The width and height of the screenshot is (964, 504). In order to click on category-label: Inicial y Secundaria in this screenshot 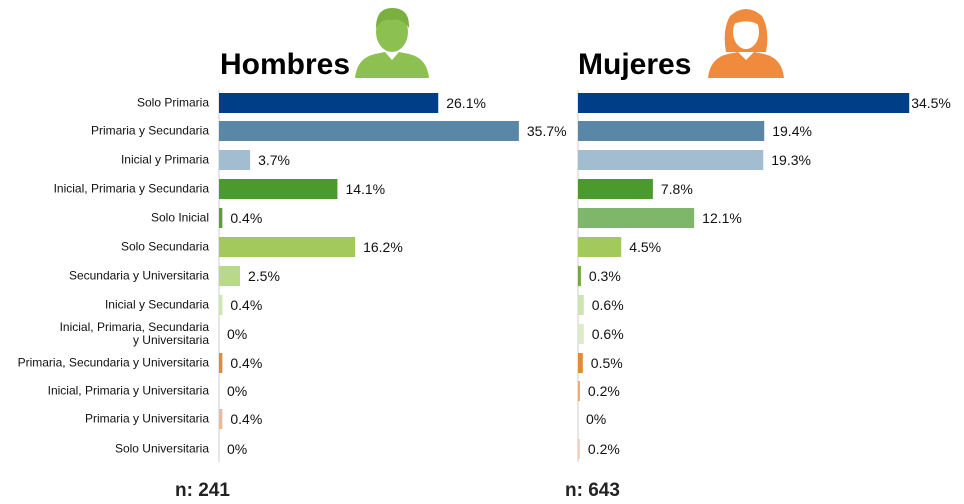, I will do `click(156, 304)`.